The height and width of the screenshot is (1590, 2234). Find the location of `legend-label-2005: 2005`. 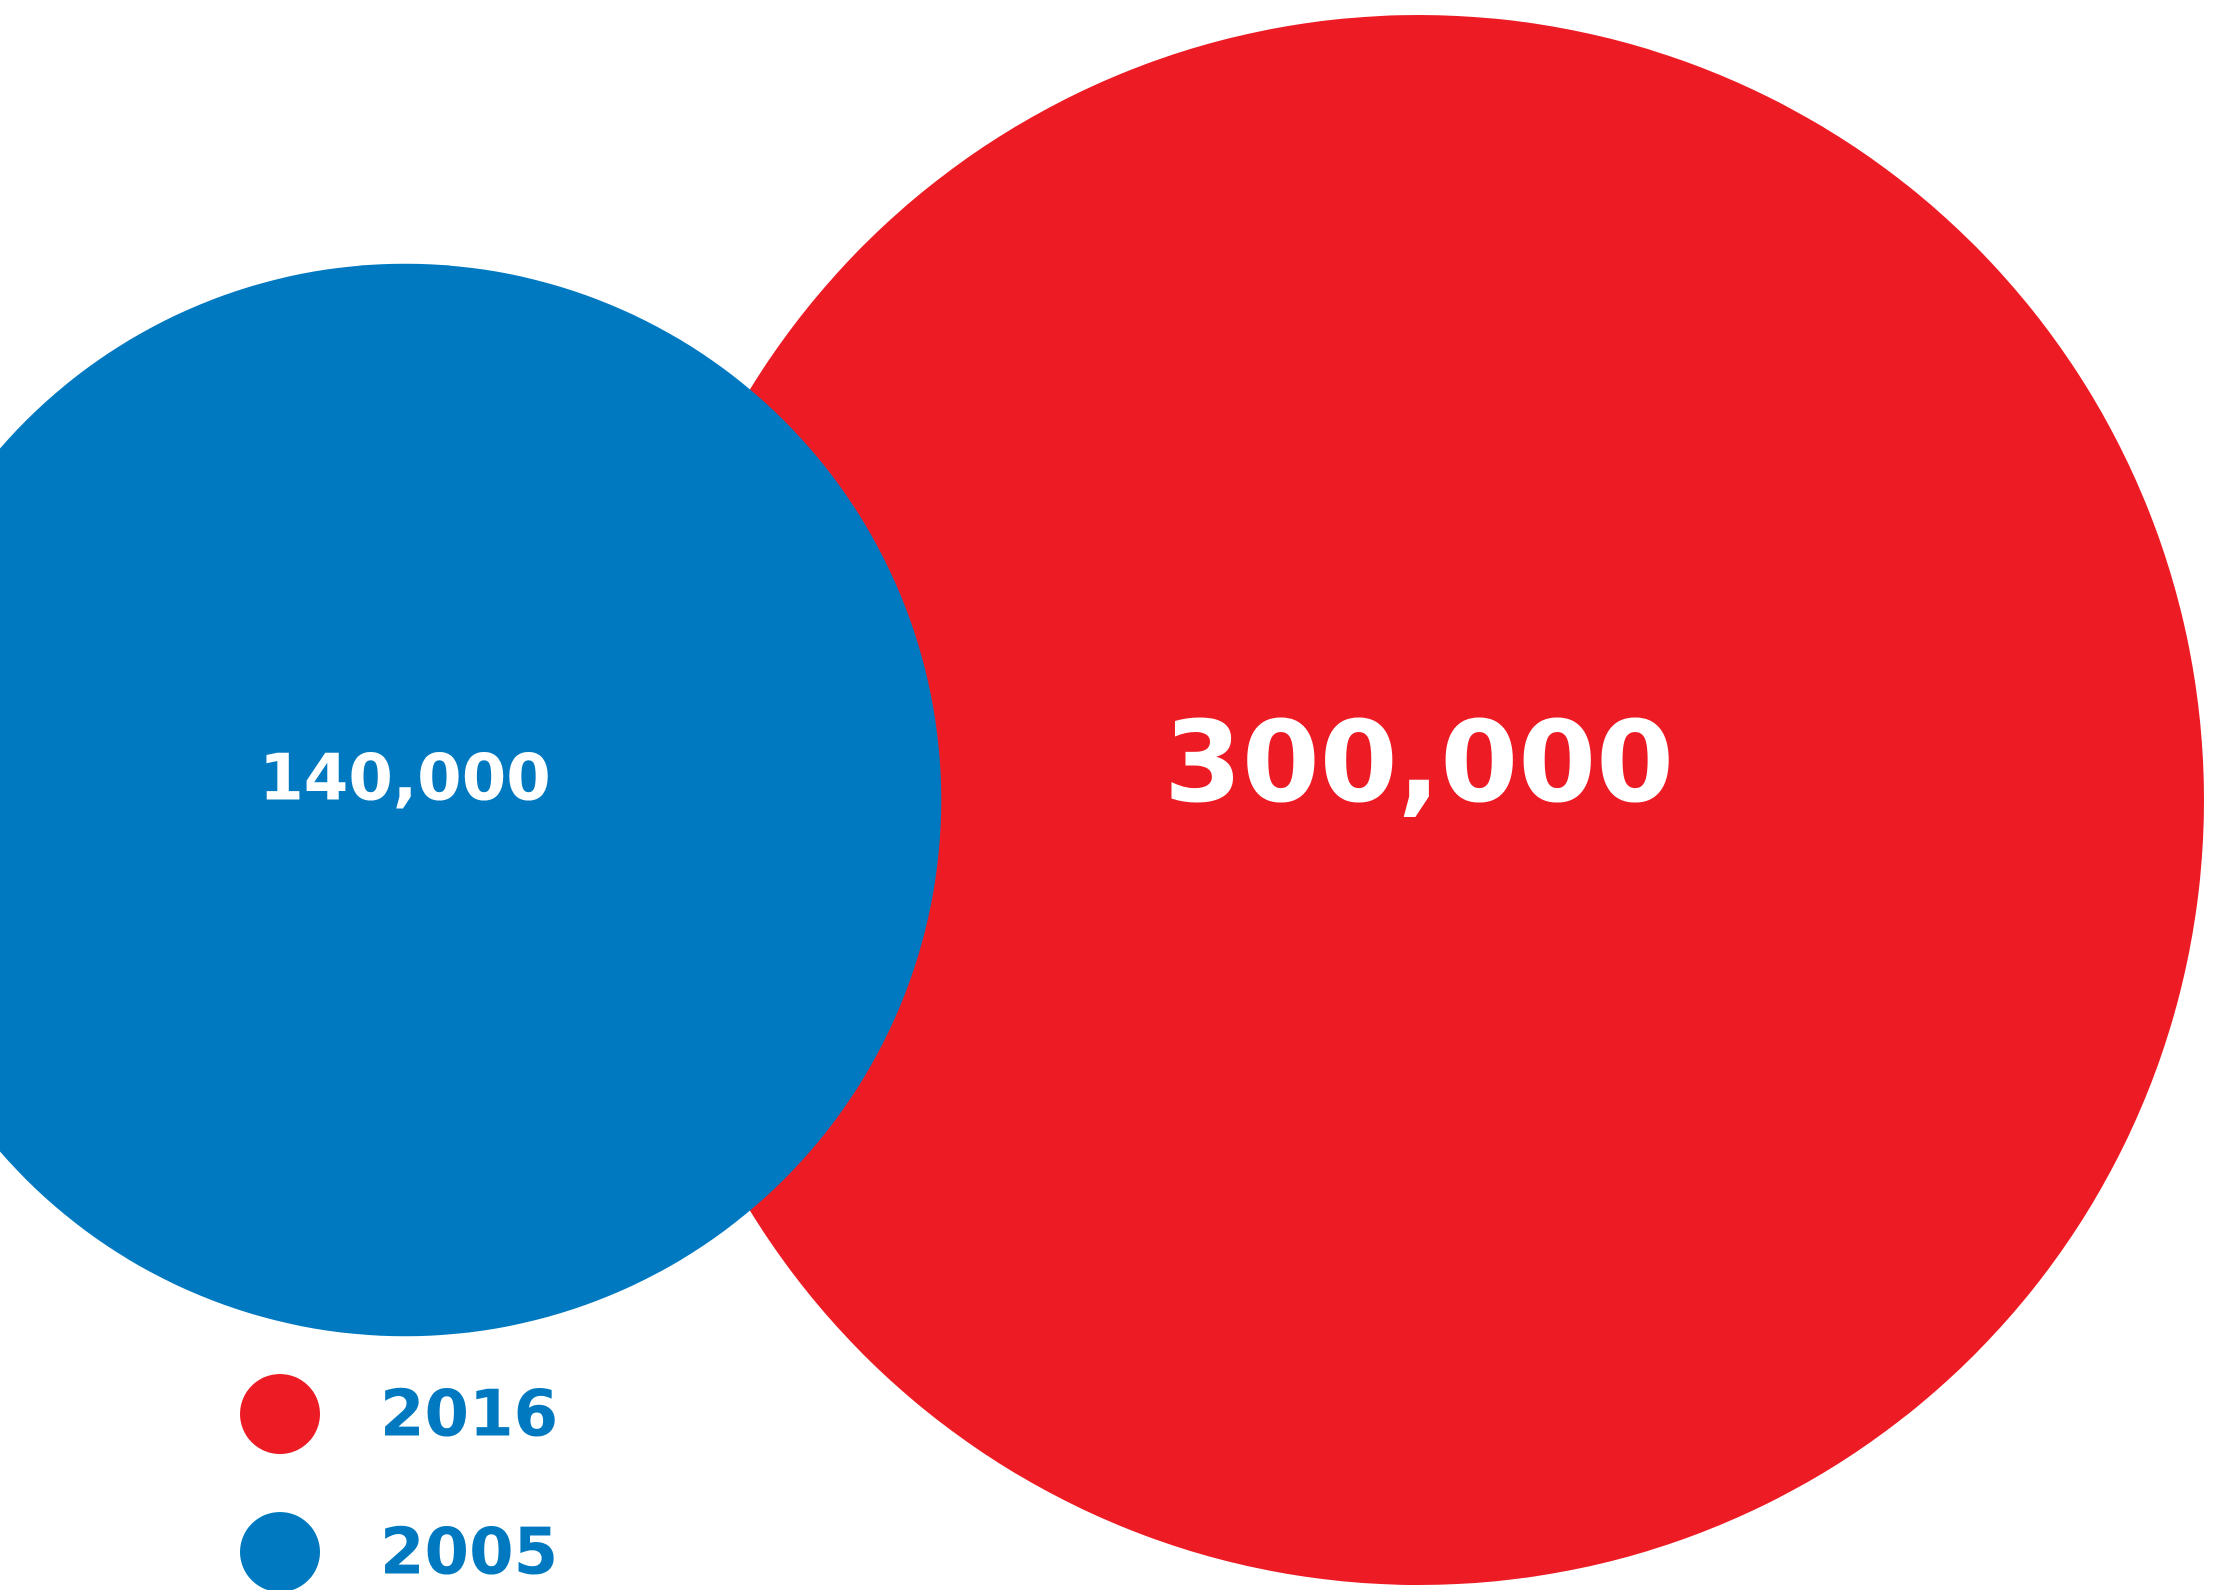

legend-label-2005: 2005 is located at coordinates (469, 1553).